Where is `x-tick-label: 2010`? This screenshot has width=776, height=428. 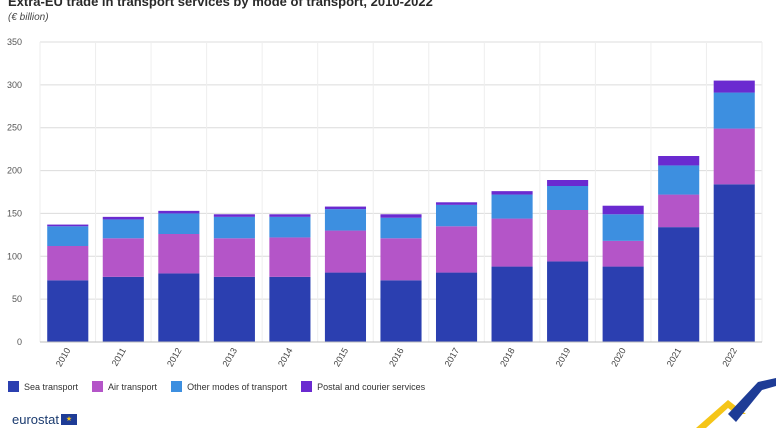 x-tick-label: 2010 is located at coordinates (63, 357).